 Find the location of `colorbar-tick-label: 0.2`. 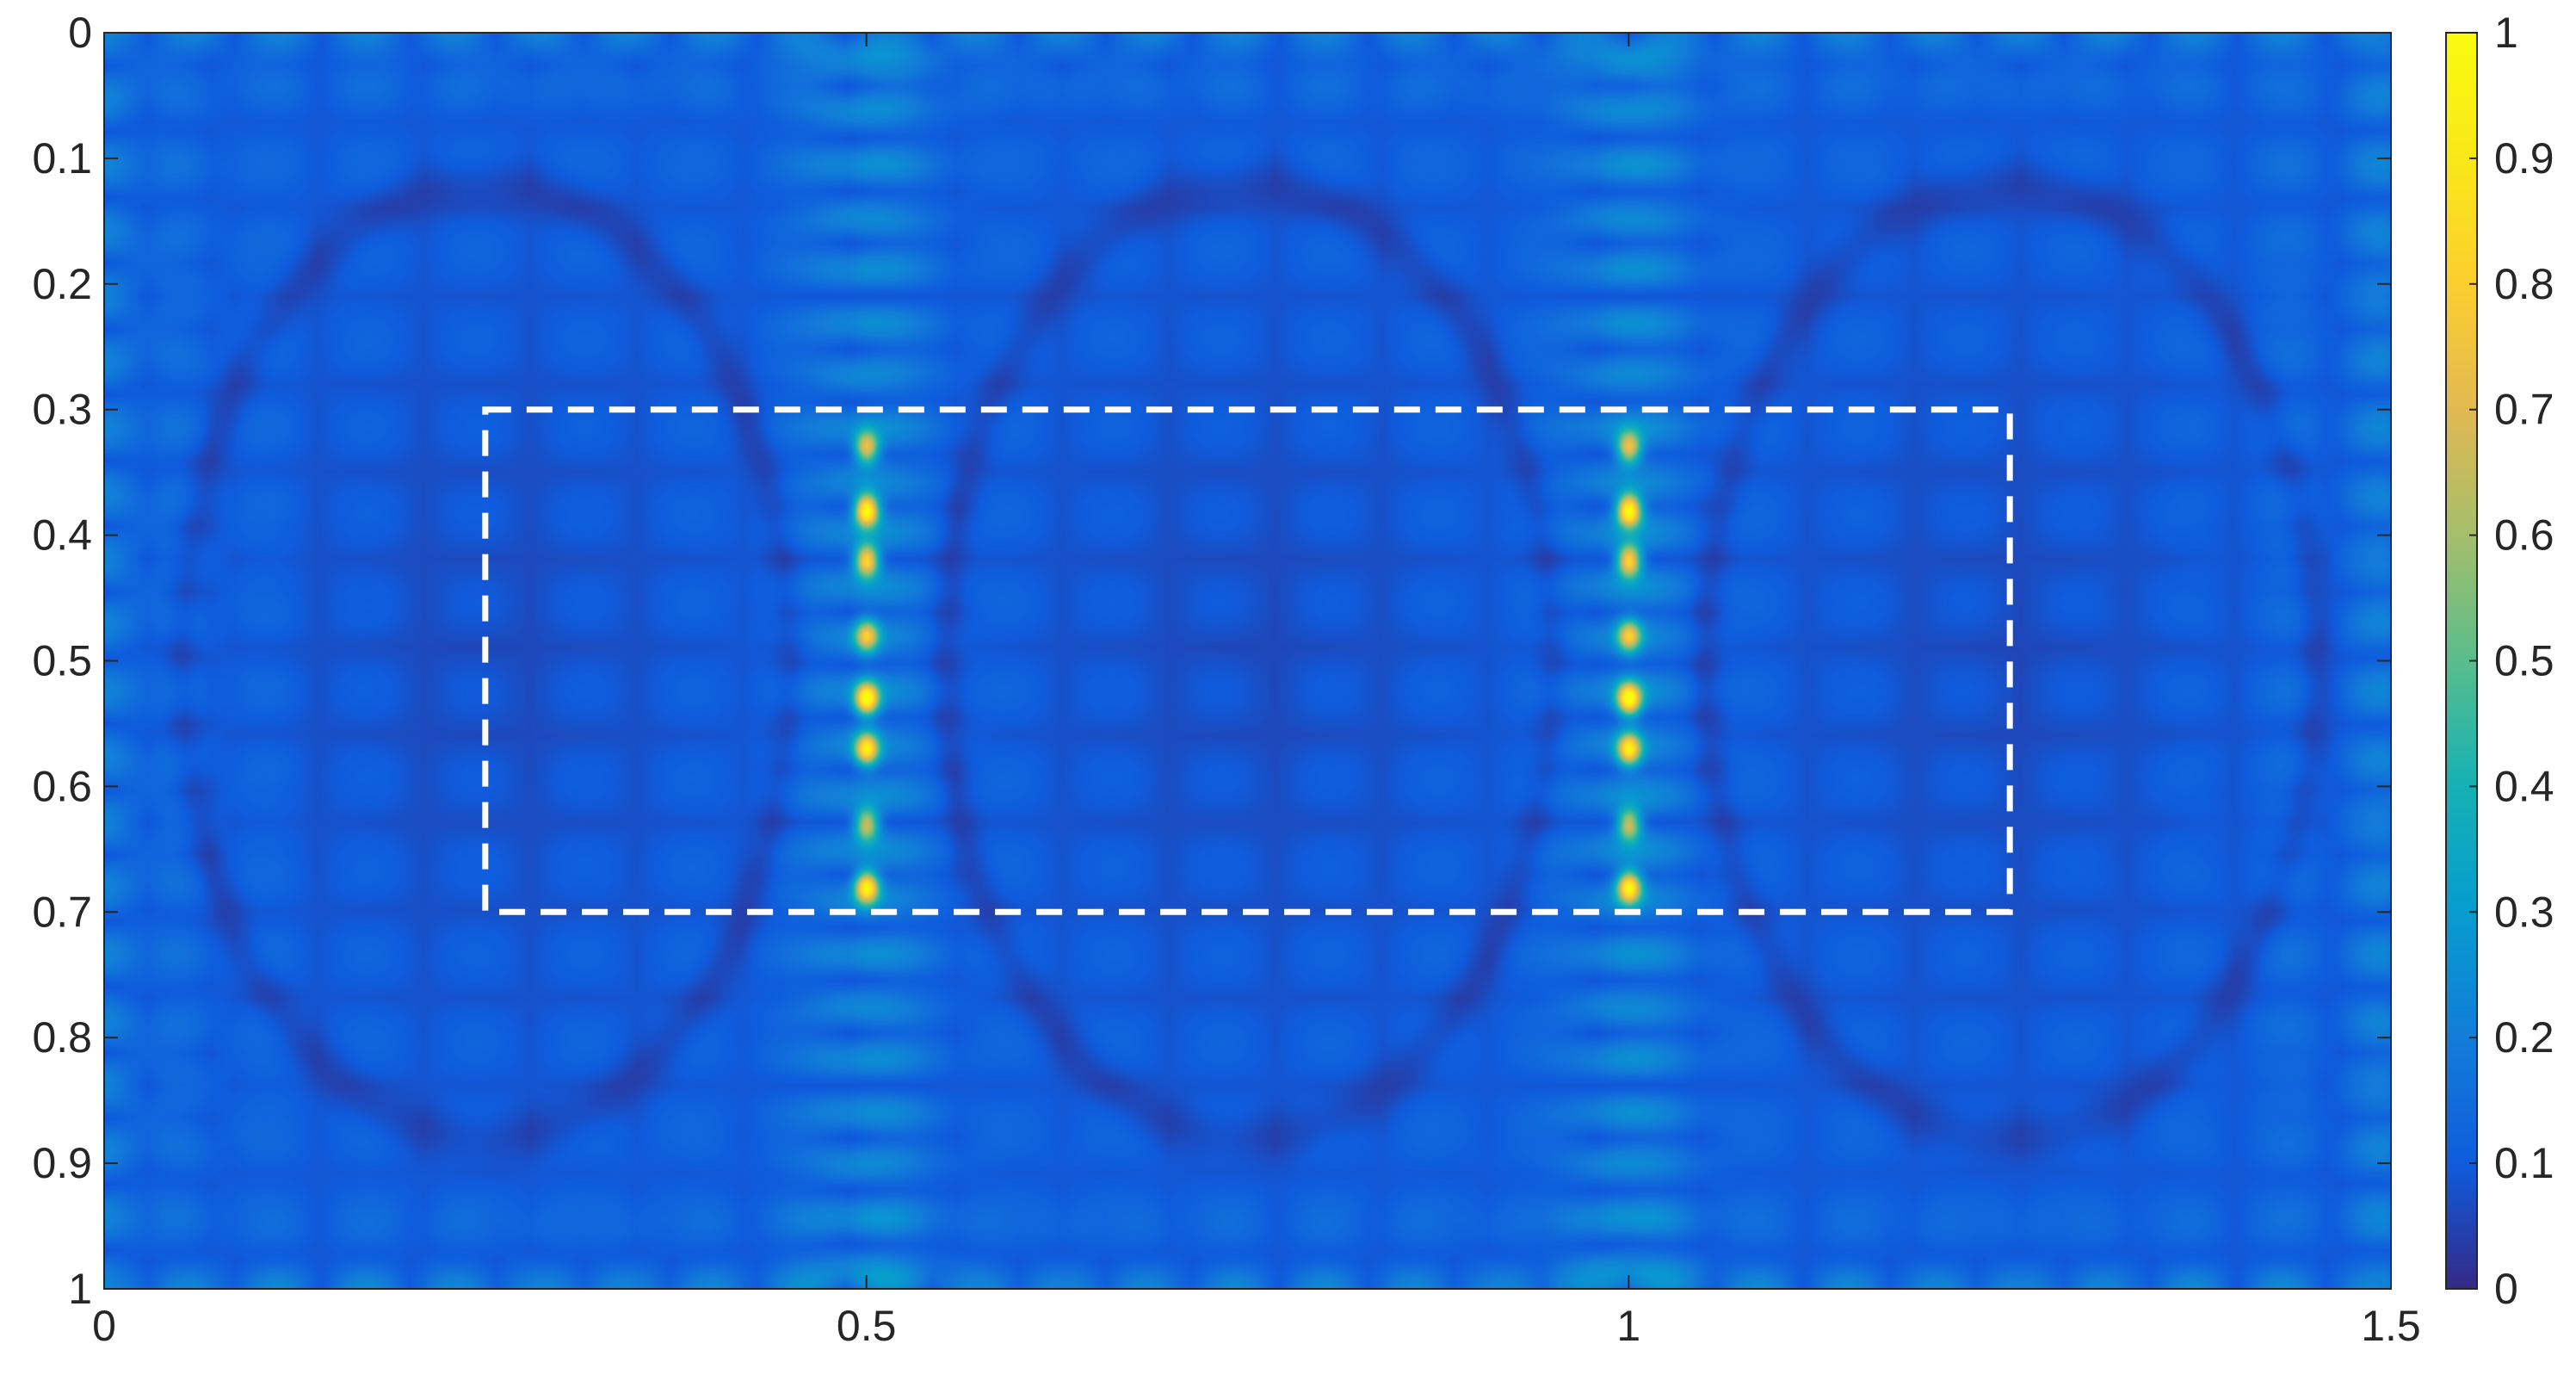

colorbar-tick-label: 0.2 is located at coordinates (2524, 1038).